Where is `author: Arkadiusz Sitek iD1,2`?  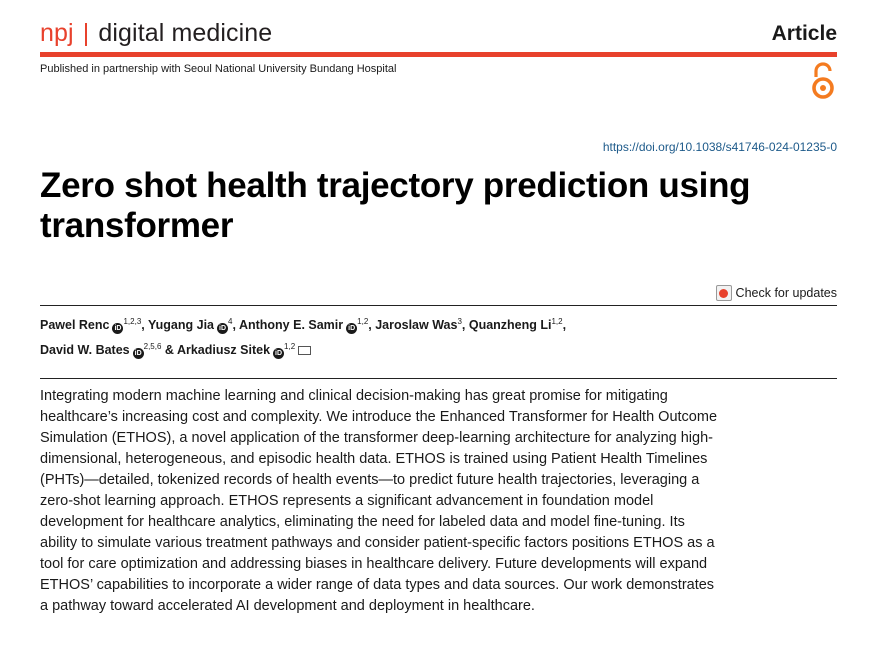 author: Arkadiusz Sitek iD1,2 is located at coordinates (236, 350).